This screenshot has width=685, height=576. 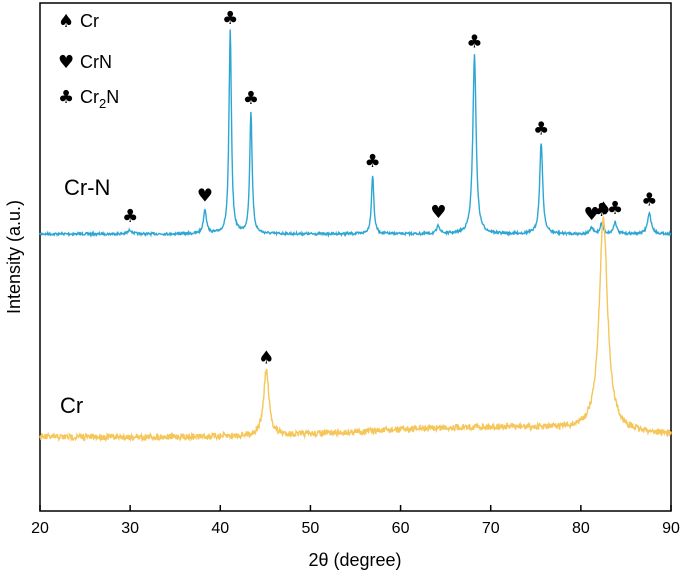 I want to click on x-tick-label: 80, so click(x=581, y=528).